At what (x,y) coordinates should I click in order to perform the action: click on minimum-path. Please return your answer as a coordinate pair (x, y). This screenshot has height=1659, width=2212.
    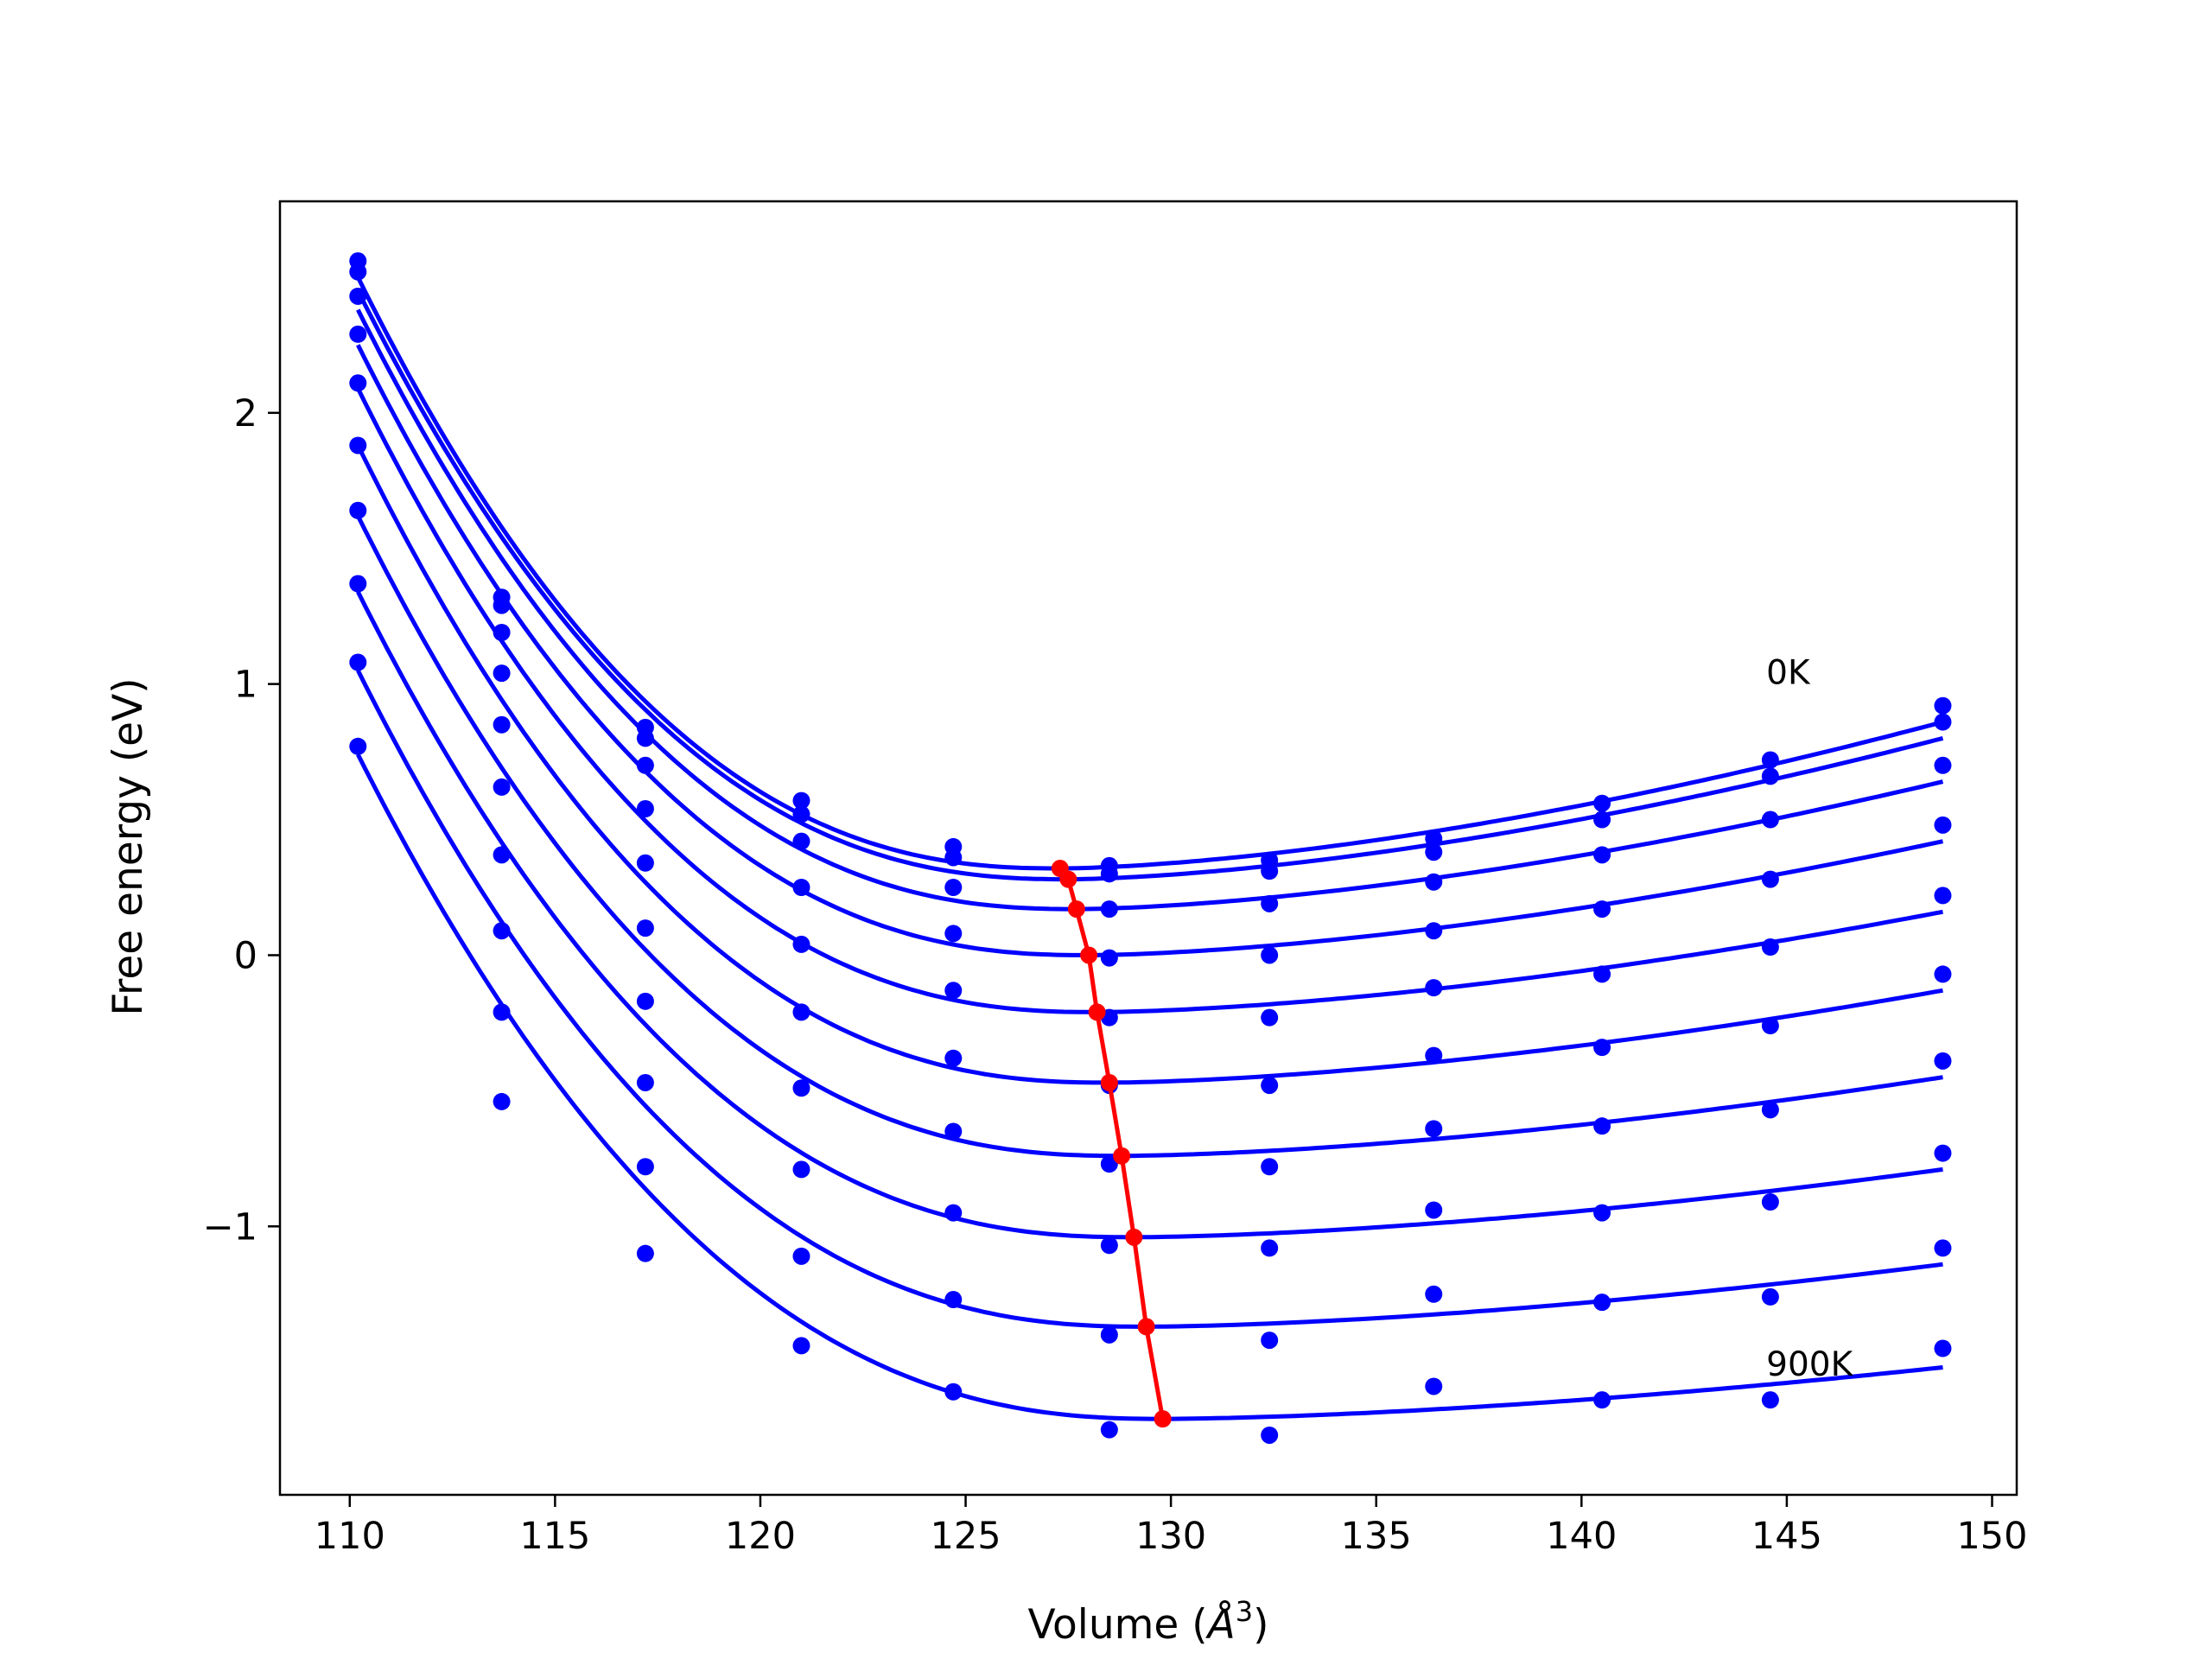
    Looking at the image, I should click on (1111, 1144).